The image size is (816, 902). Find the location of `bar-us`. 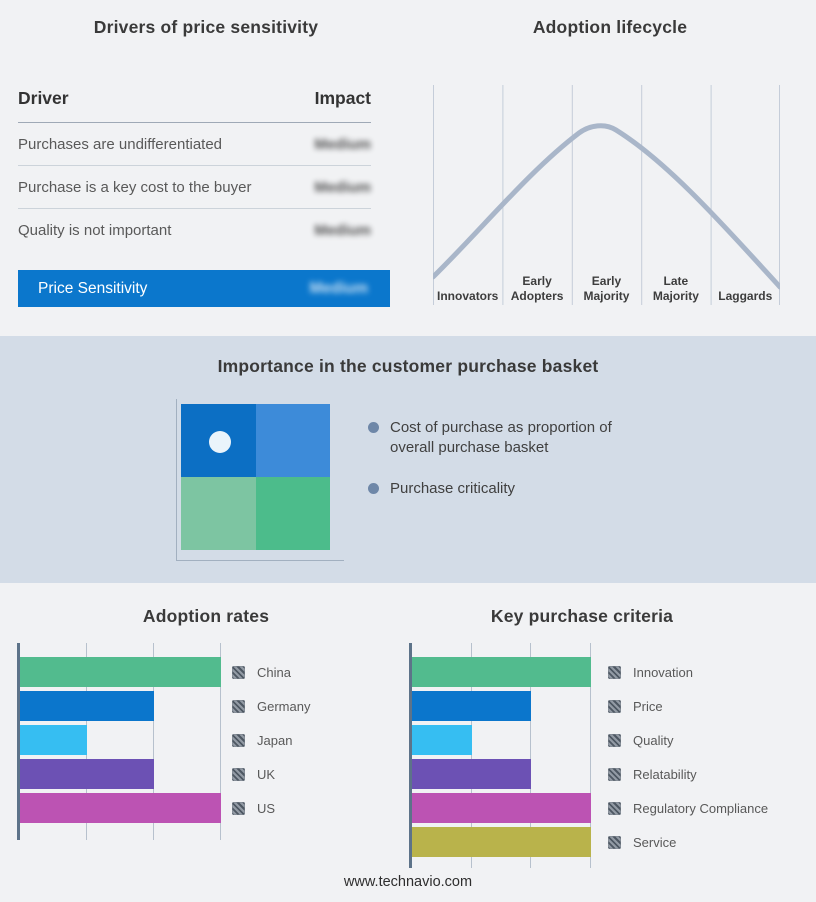

bar-us is located at coordinates (120, 808).